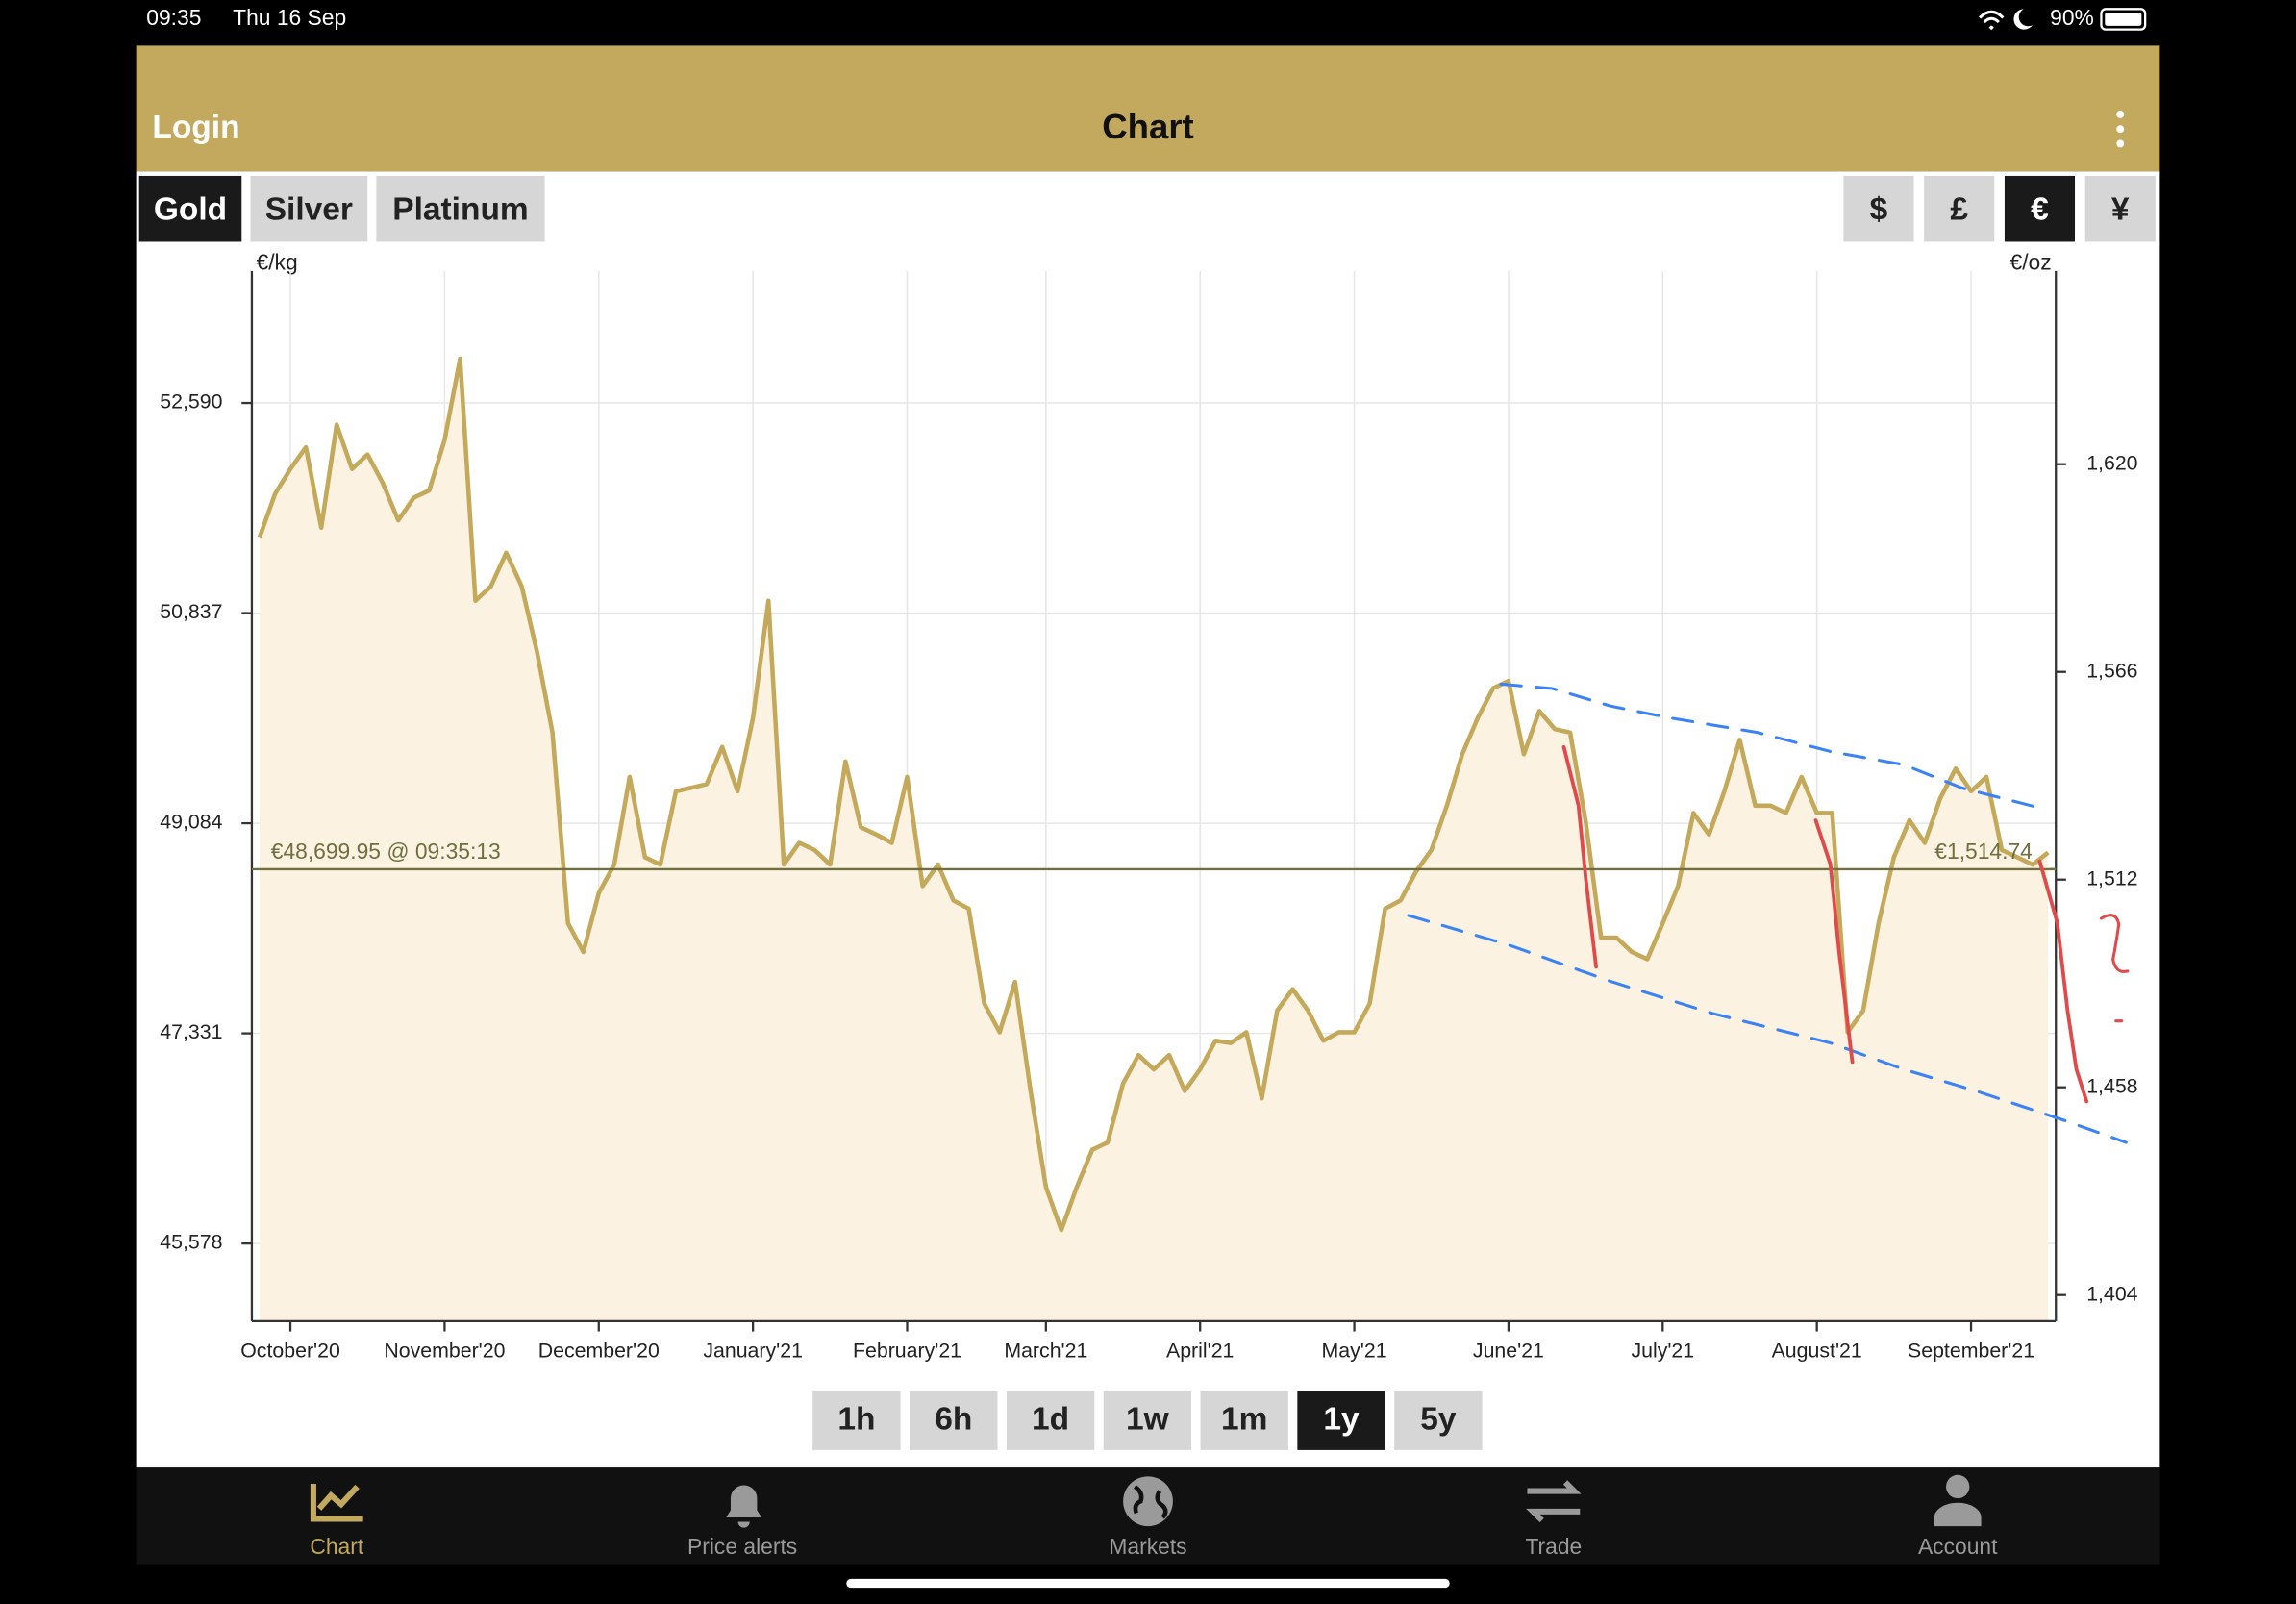  I want to click on button-label: £, so click(1959, 209).